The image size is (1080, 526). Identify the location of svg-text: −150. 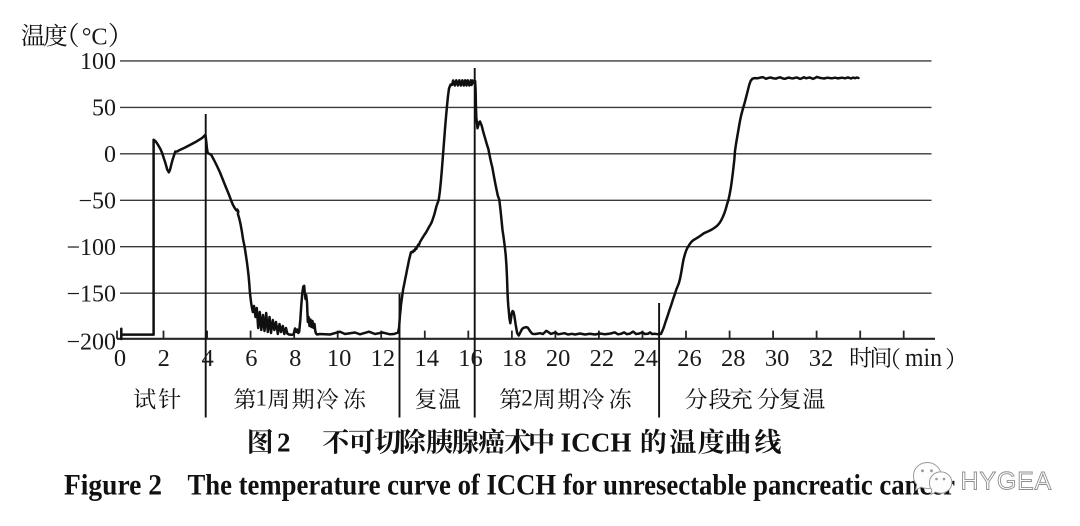
(91, 294).